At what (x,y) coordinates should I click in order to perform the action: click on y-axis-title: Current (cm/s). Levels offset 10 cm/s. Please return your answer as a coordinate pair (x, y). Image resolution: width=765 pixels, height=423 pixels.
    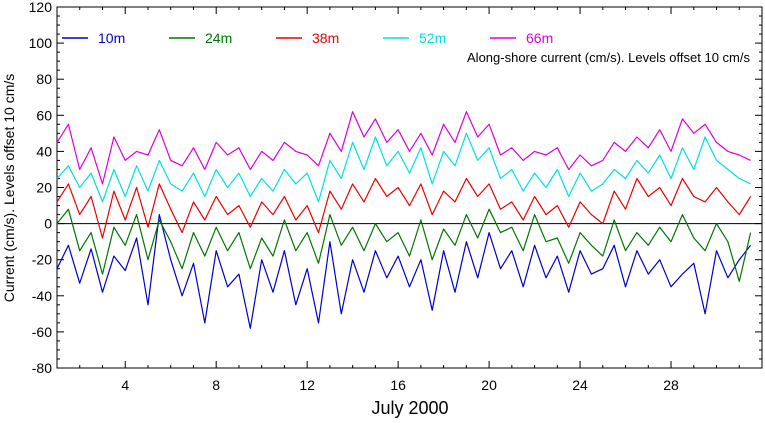
    Looking at the image, I should click on (9, 188).